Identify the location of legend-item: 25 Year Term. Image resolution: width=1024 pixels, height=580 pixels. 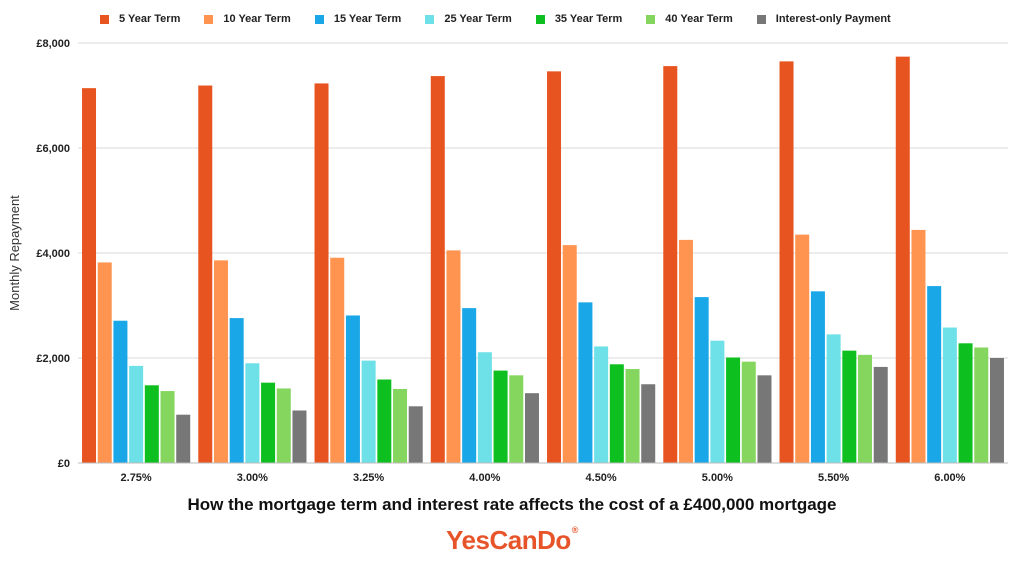
(468, 19).